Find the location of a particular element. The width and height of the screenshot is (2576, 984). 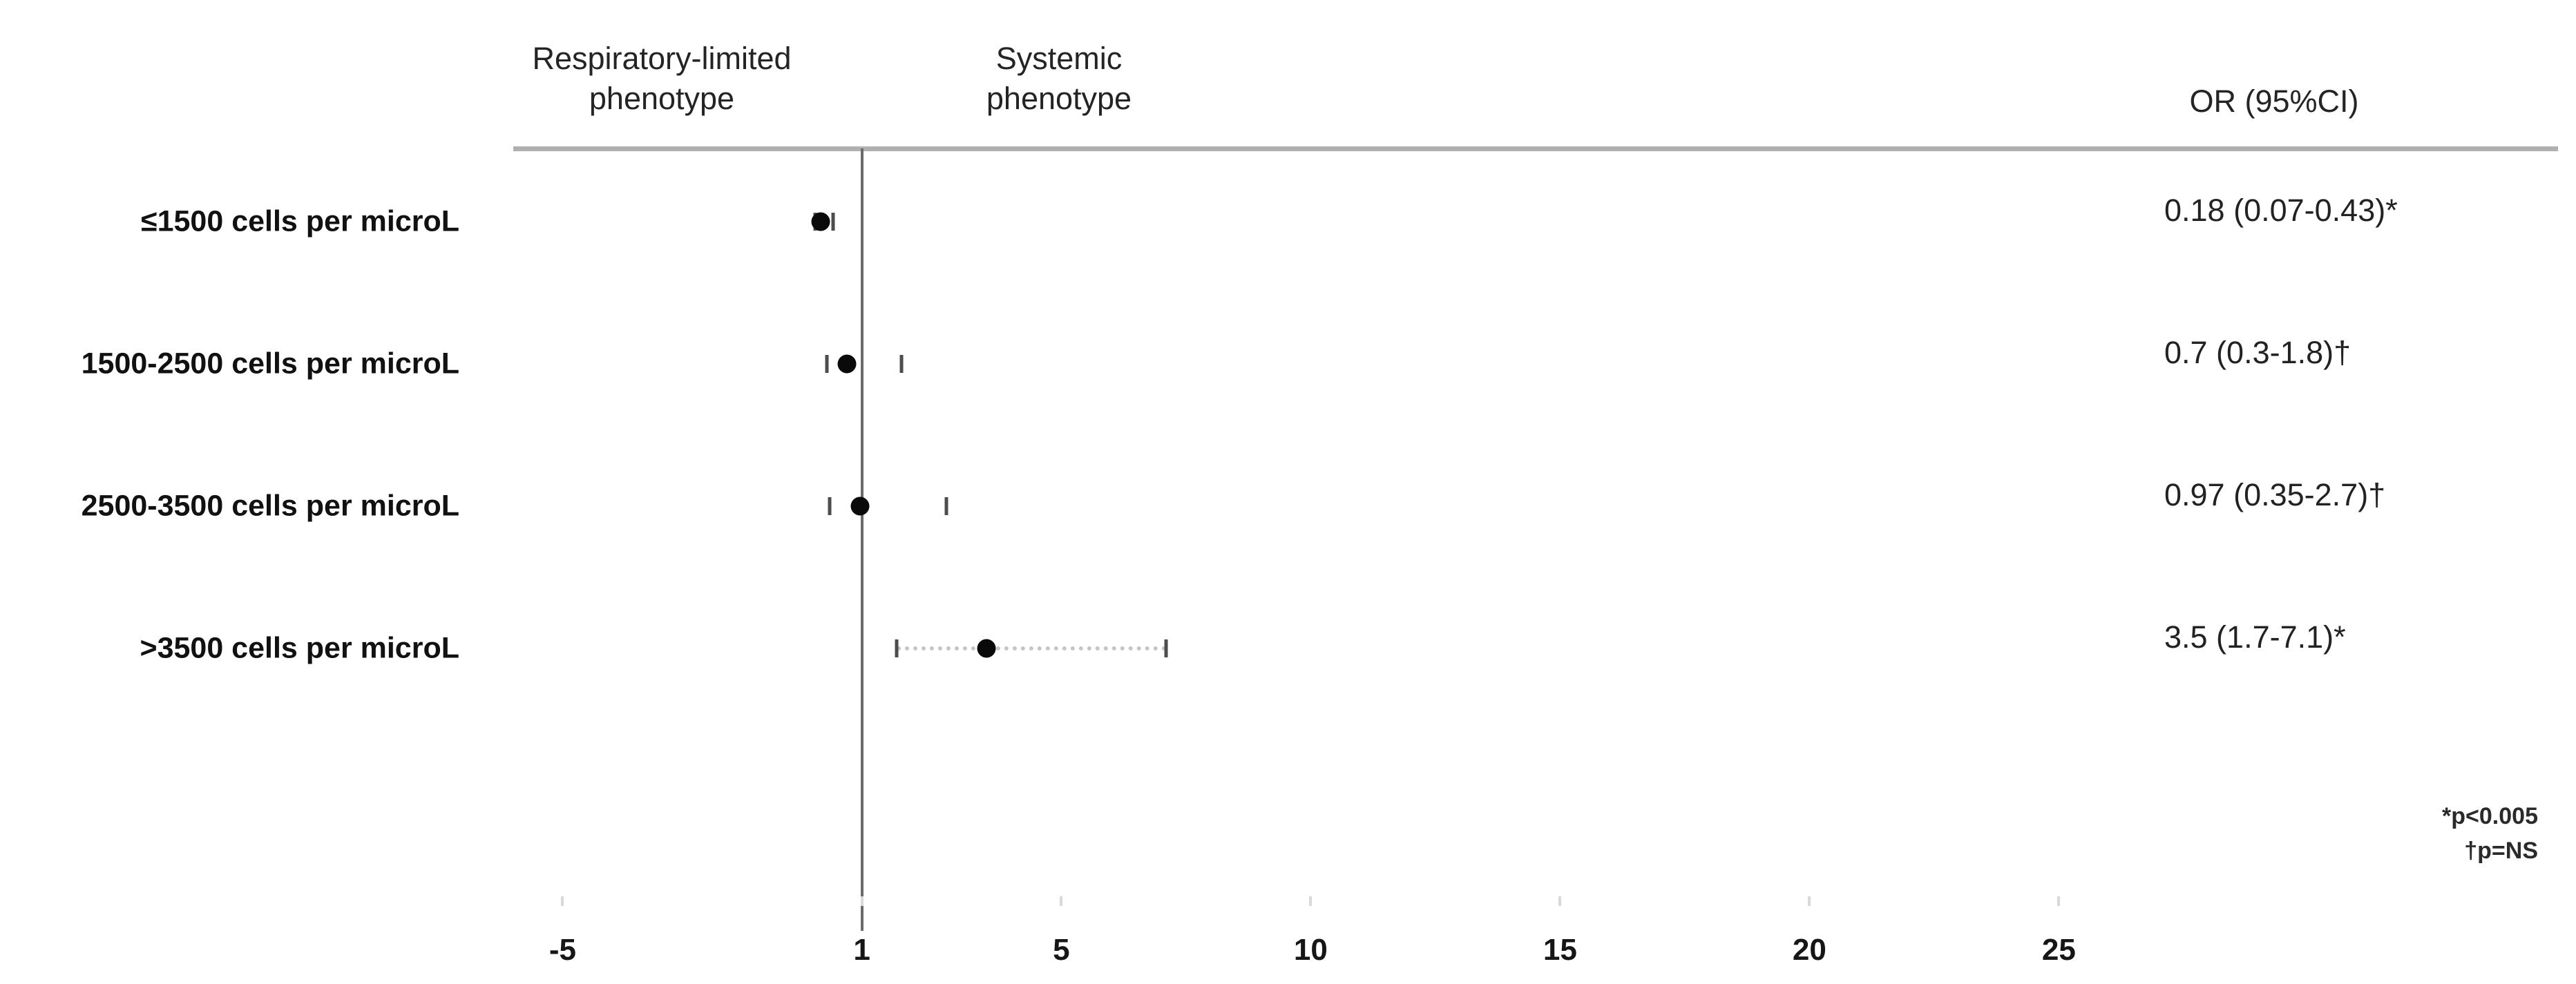

footnote-significant: *p<0.005 is located at coordinates (2490, 816).